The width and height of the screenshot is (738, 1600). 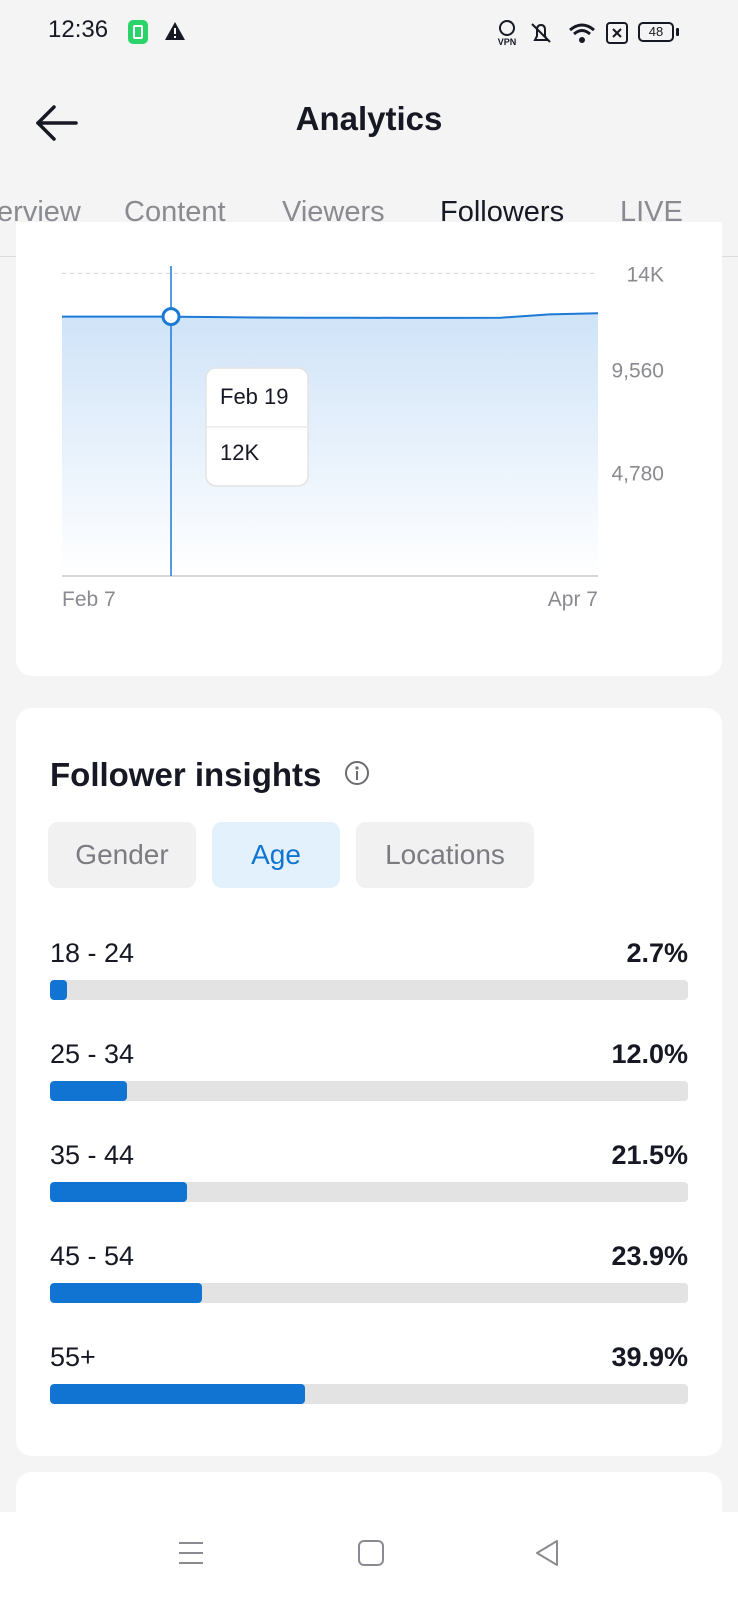 I want to click on x-tick-label: Feb 7, so click(x=89, y=599).